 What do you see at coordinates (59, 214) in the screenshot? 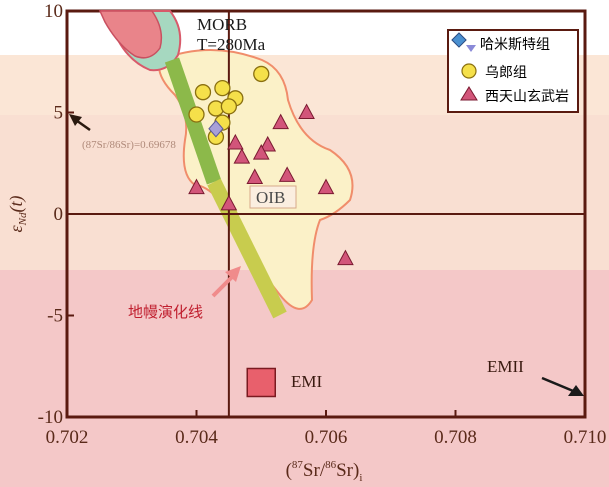
I see `y-tick-label: 0` at bounding box center [59, 214].